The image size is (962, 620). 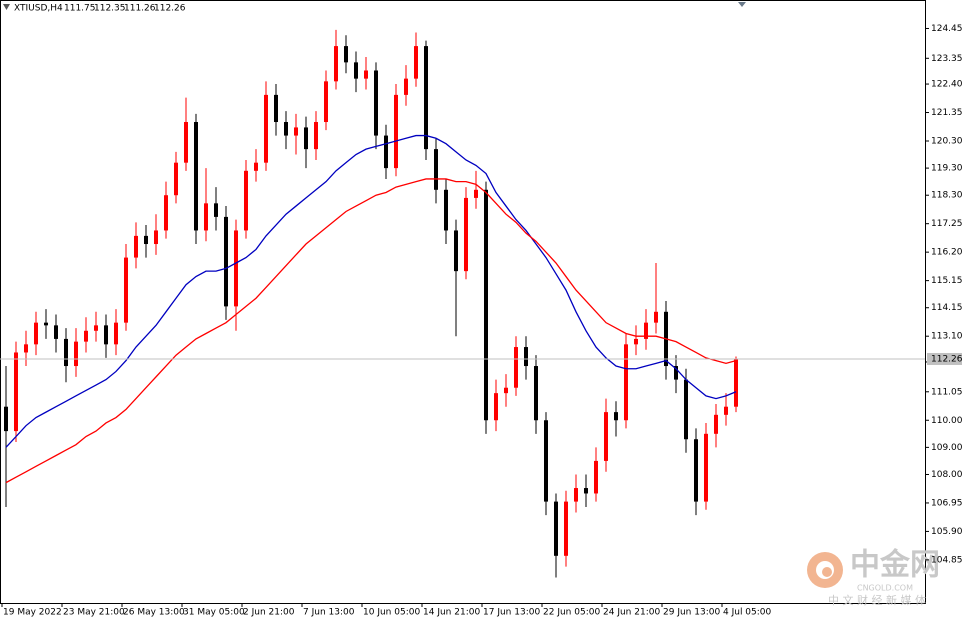 I want to click on x-tick-label: 2 Jun 21:00, so click(x=269, y=613).